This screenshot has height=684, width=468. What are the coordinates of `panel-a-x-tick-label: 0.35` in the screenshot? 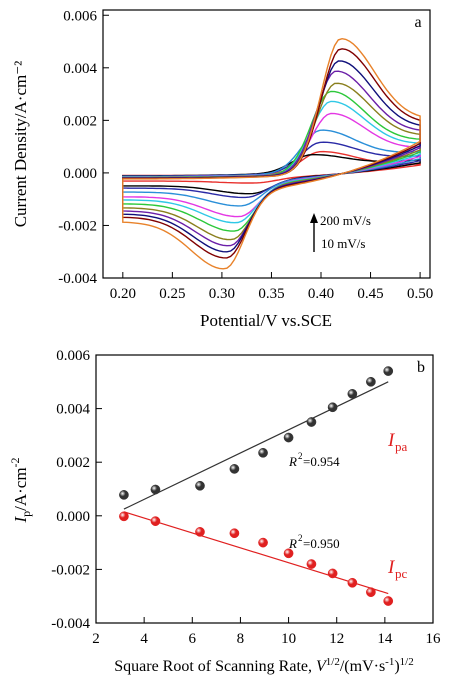 It's located at (271, 294).